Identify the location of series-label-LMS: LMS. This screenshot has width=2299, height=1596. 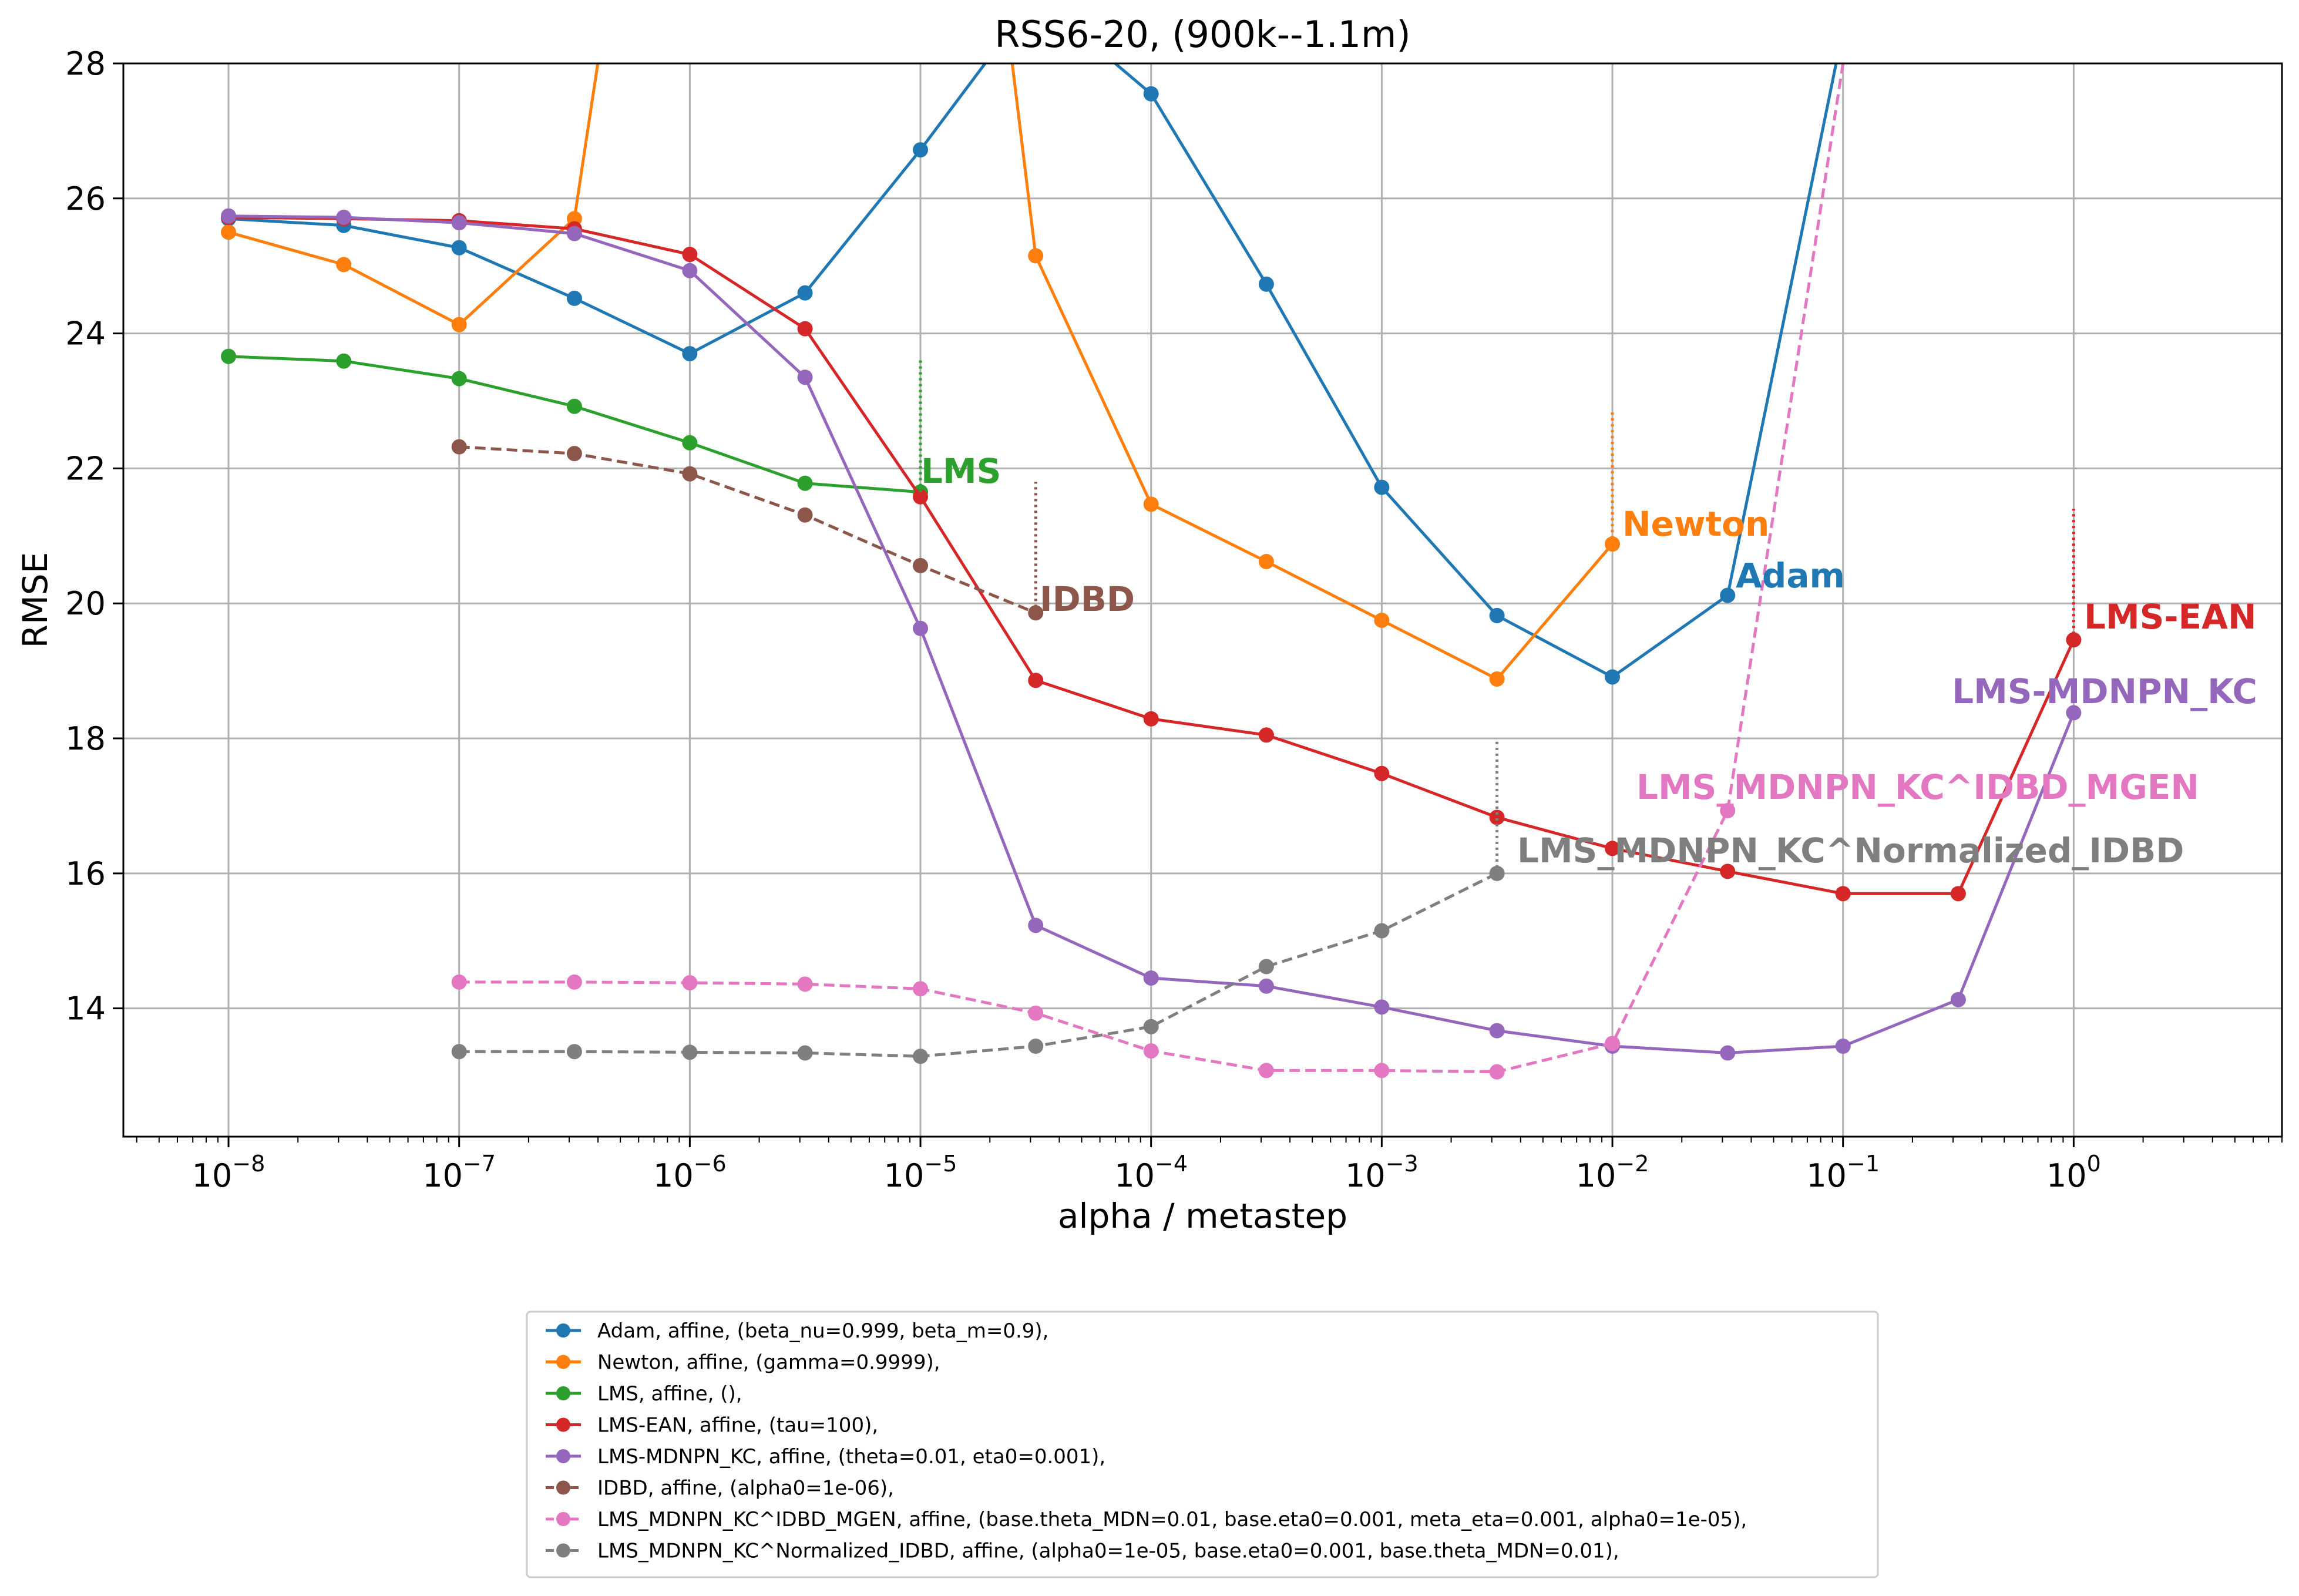
(961, 471).